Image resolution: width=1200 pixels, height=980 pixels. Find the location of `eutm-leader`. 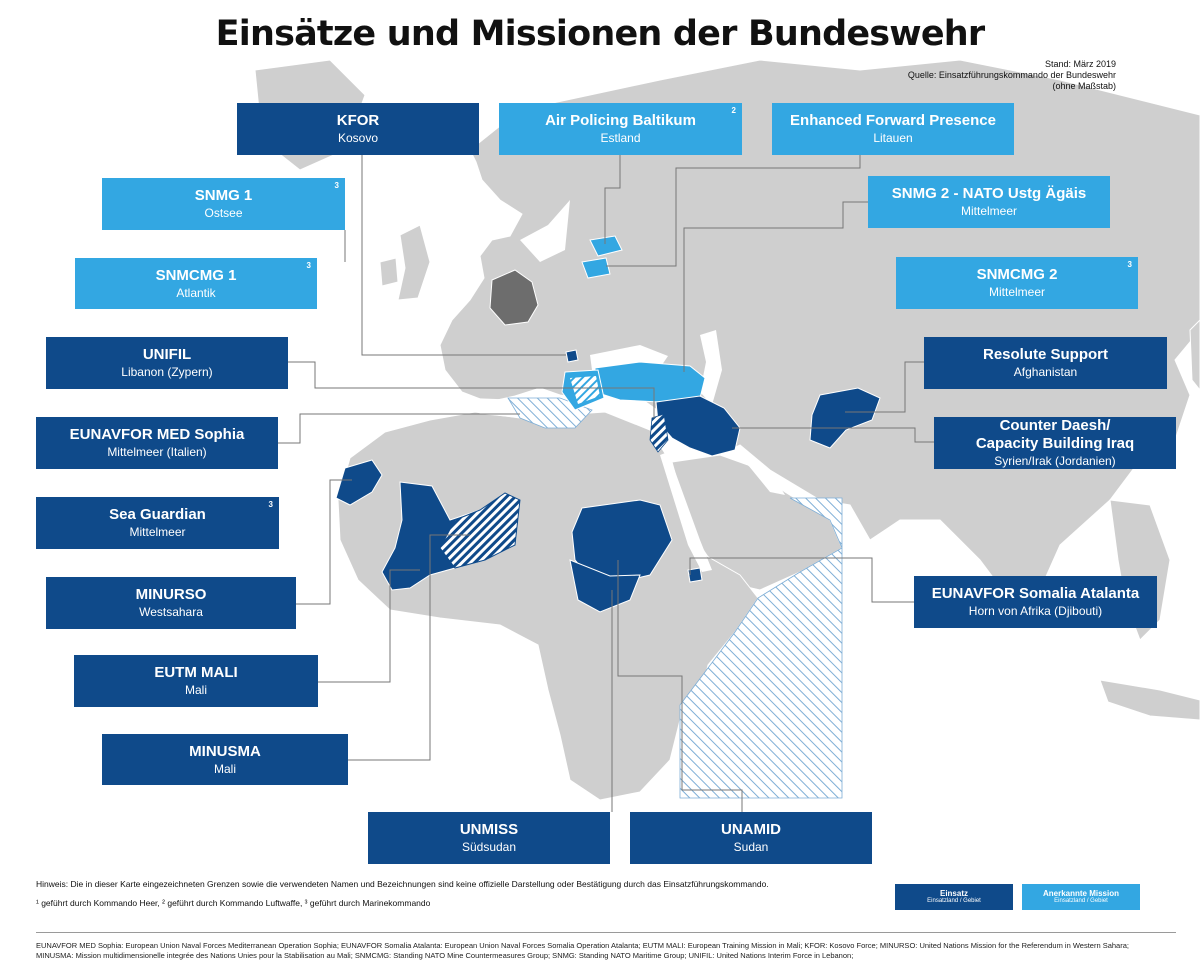

eutm-leader is located at coordinates (369, 626).